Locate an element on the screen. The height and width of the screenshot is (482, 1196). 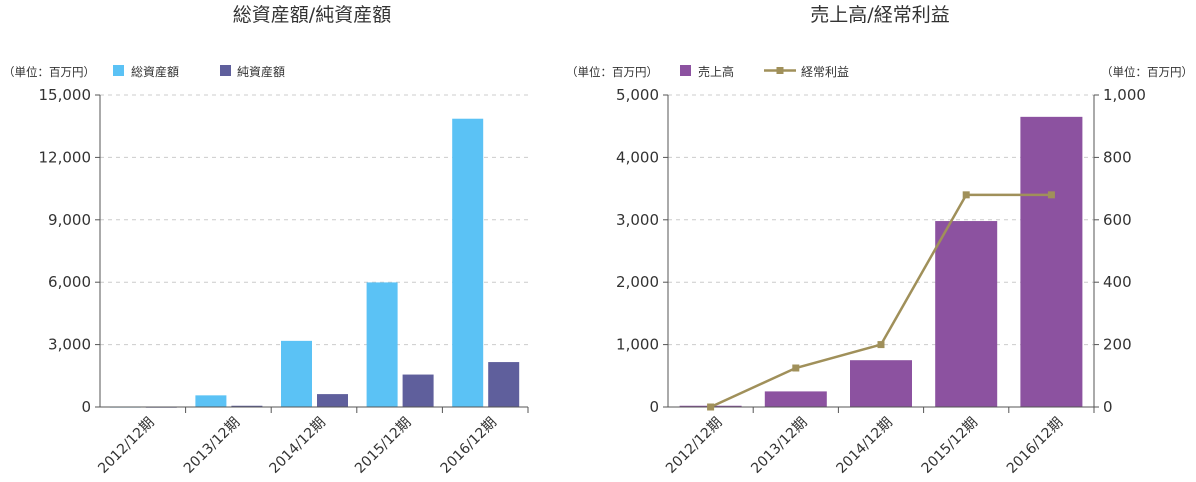
sales-category-label: 2013/12期 is located at coordinates (779, 446).